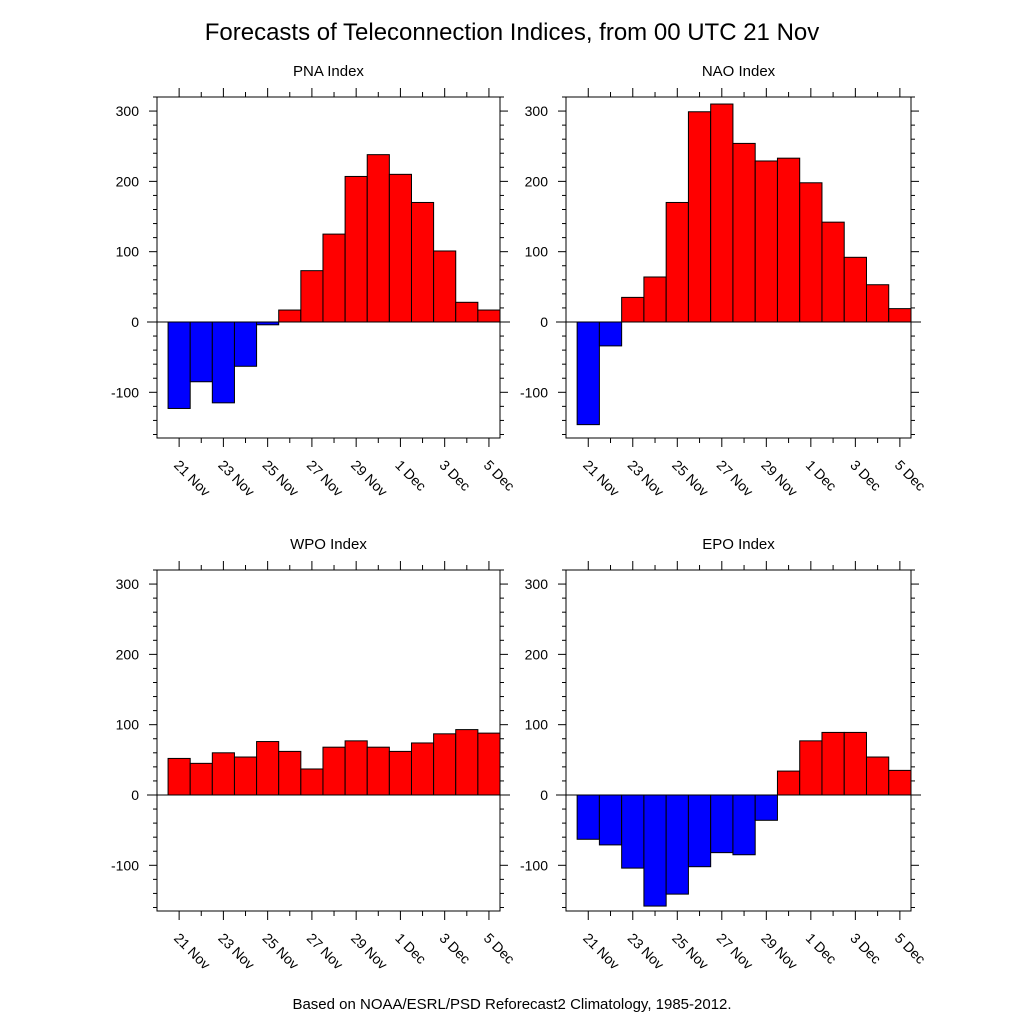 The image size is (1024, 1024). What do you see at coordinates (328, 71) in the screenshot?
I see `panel-title: PNA Index` at bounding box center [328, 71].